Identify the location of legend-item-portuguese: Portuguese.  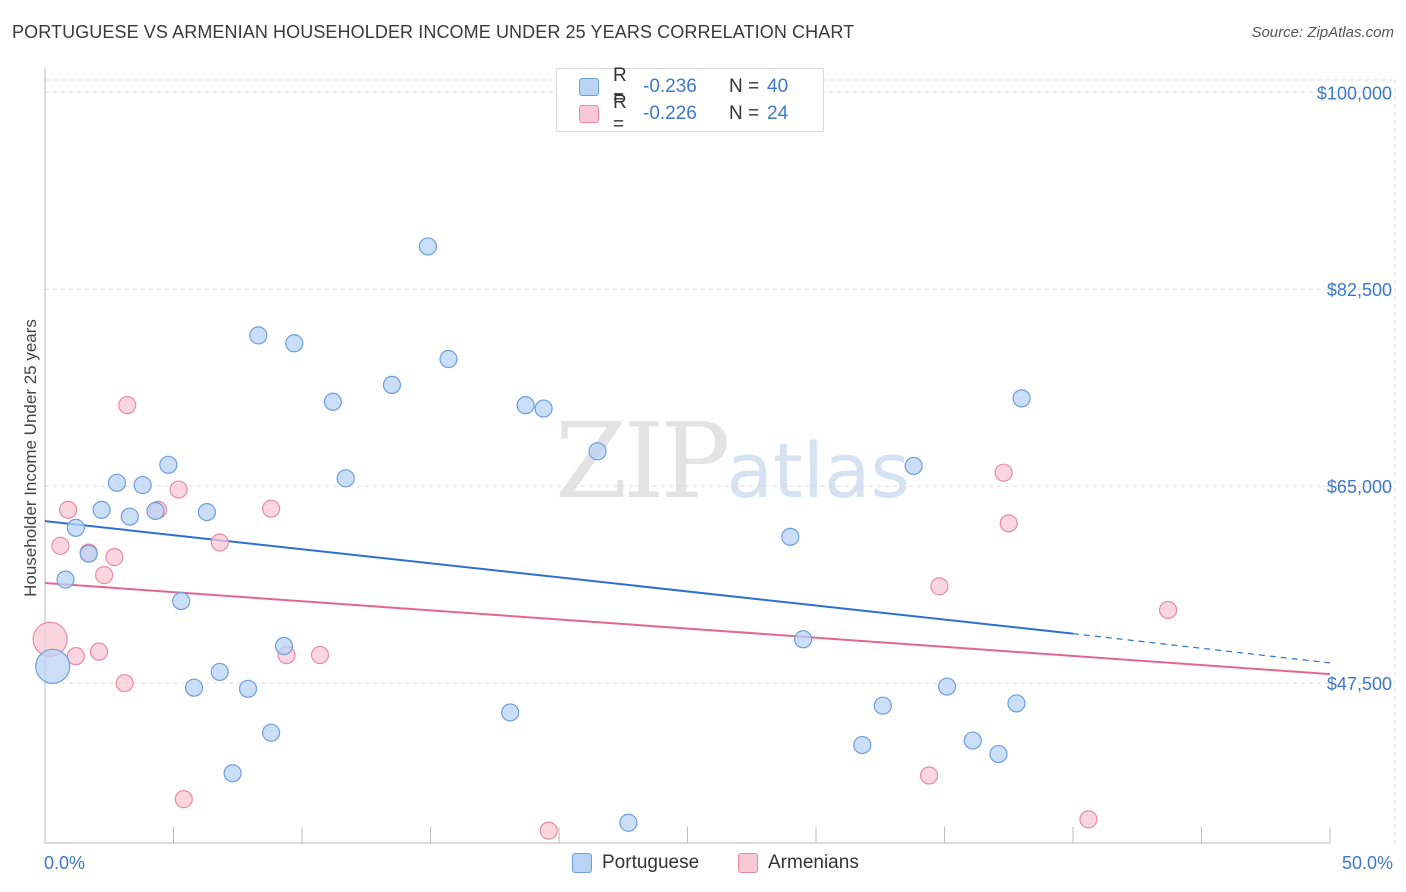
(635, 863).